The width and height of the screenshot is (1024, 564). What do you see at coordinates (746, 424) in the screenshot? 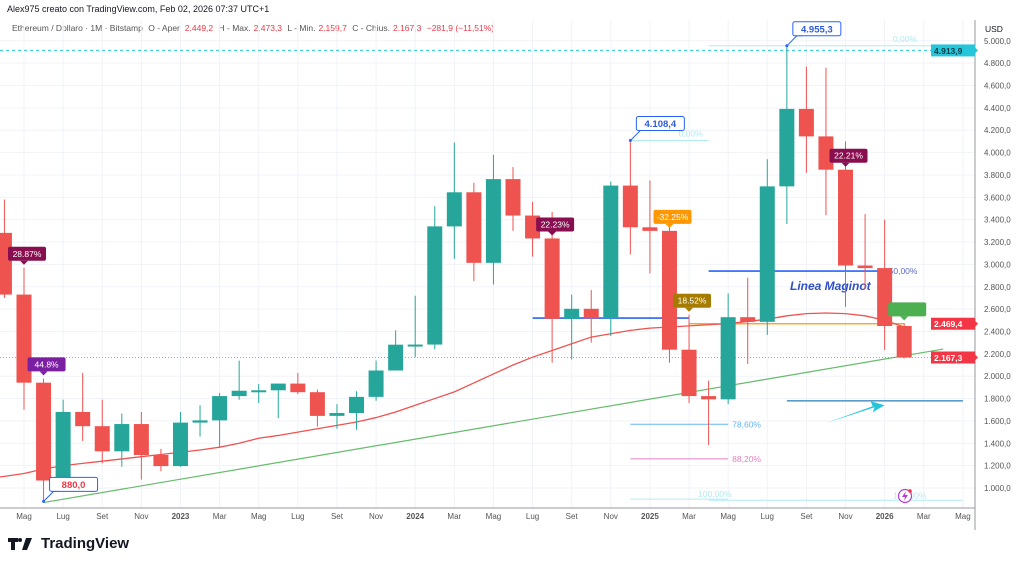
I see `fib-level-label: 78,60%` at bounding box center [746, 424].